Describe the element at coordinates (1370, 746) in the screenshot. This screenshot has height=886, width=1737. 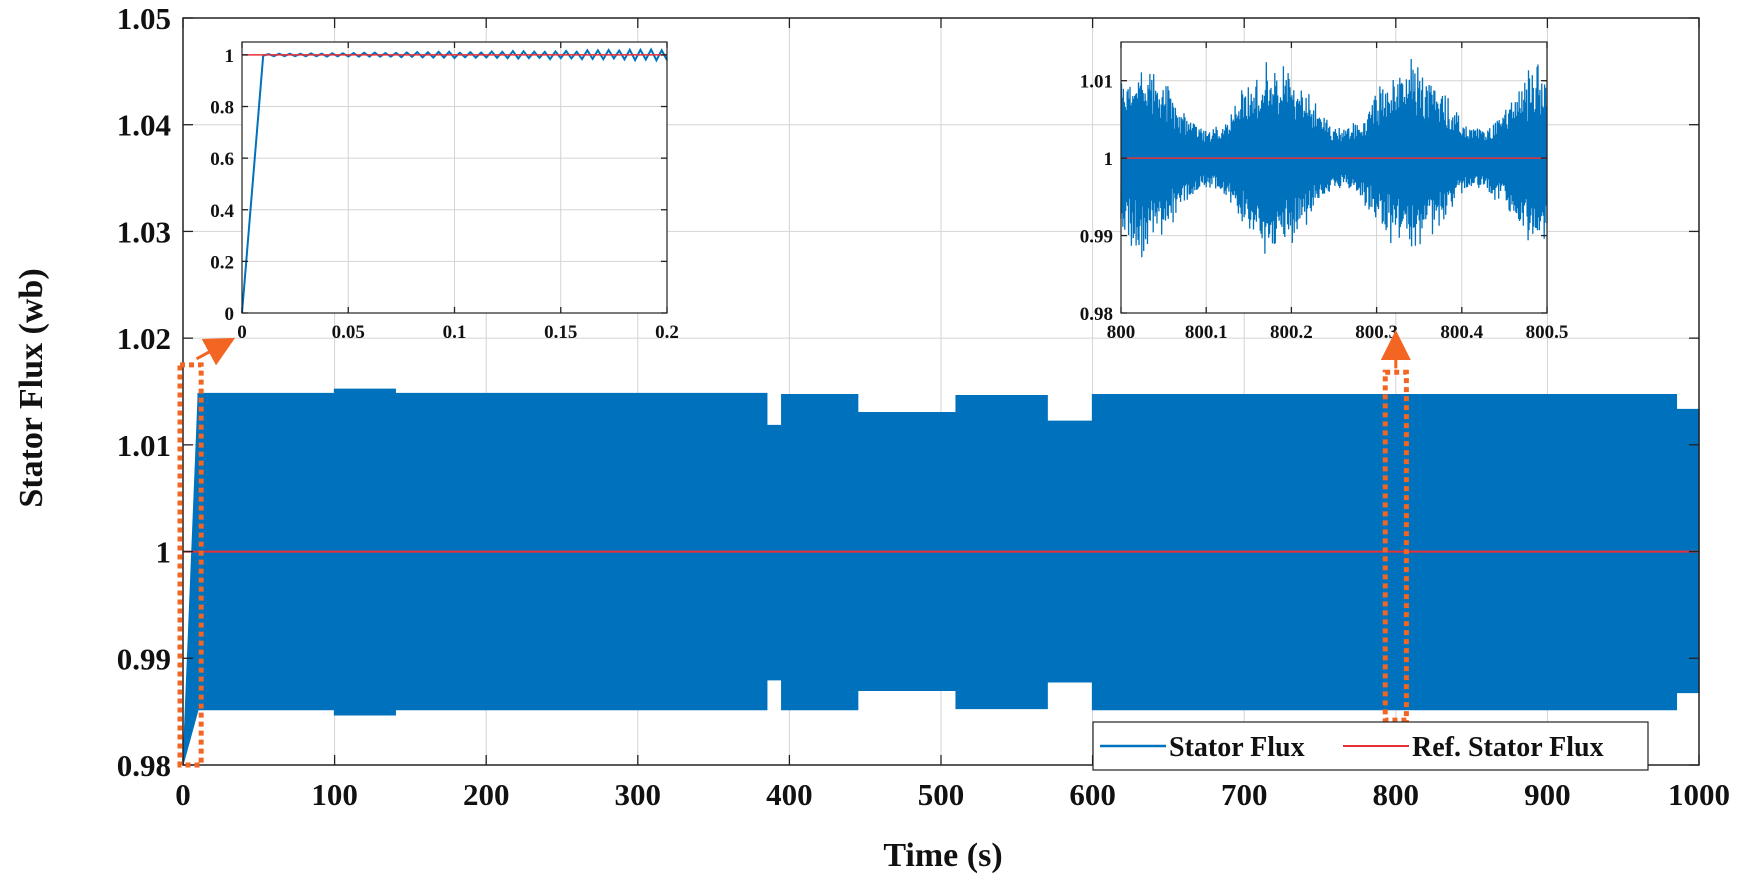
I see `legend: Stator Flux Ref. Stator Flux` at that location.